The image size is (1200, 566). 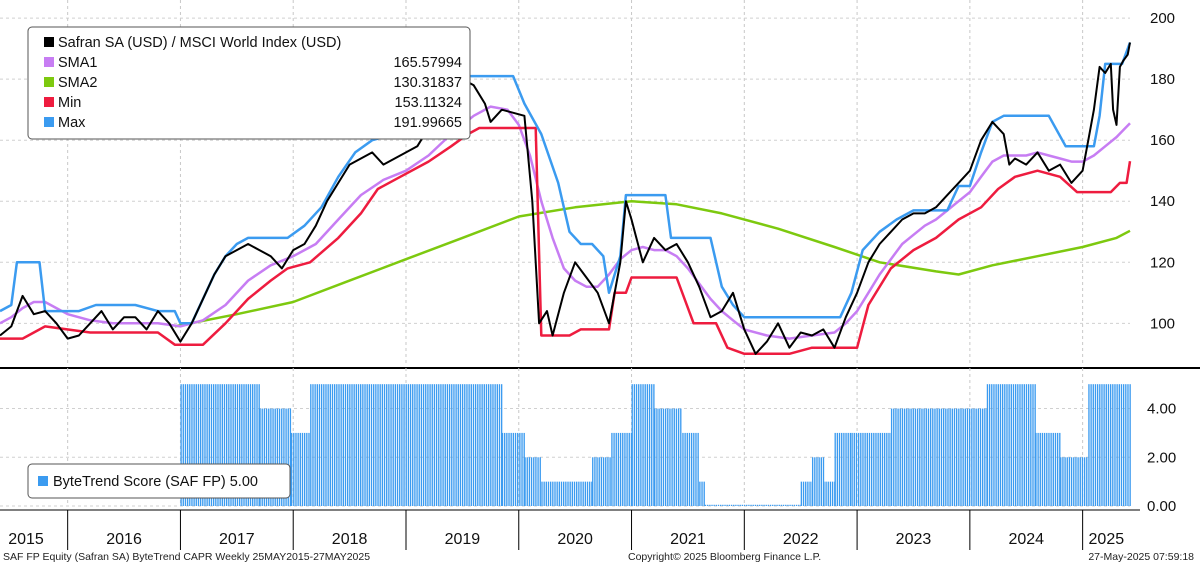 I want to click on legend-box, so click(x=249, y=83).